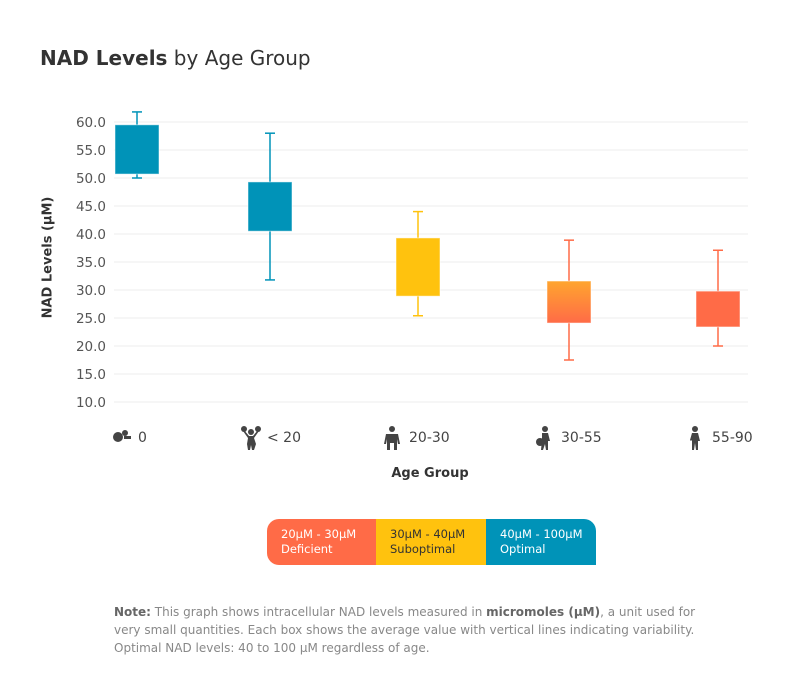  Describe the element at coordinates (429, 438) in the screenshot. I see `x-tick-label: 20-30` at that location.